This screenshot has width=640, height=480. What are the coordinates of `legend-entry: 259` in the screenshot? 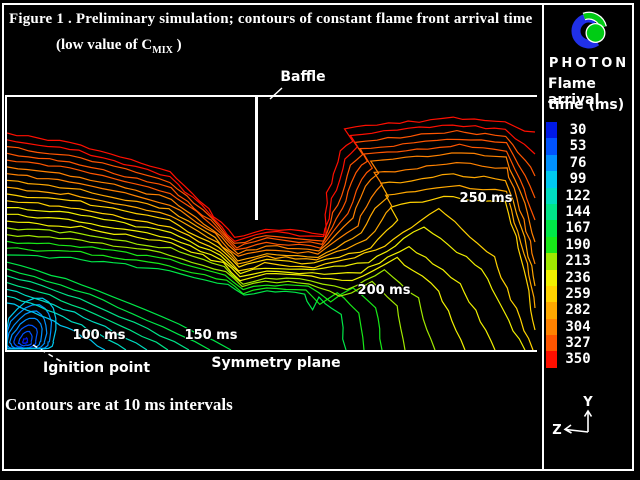 It's located at (572, 294).